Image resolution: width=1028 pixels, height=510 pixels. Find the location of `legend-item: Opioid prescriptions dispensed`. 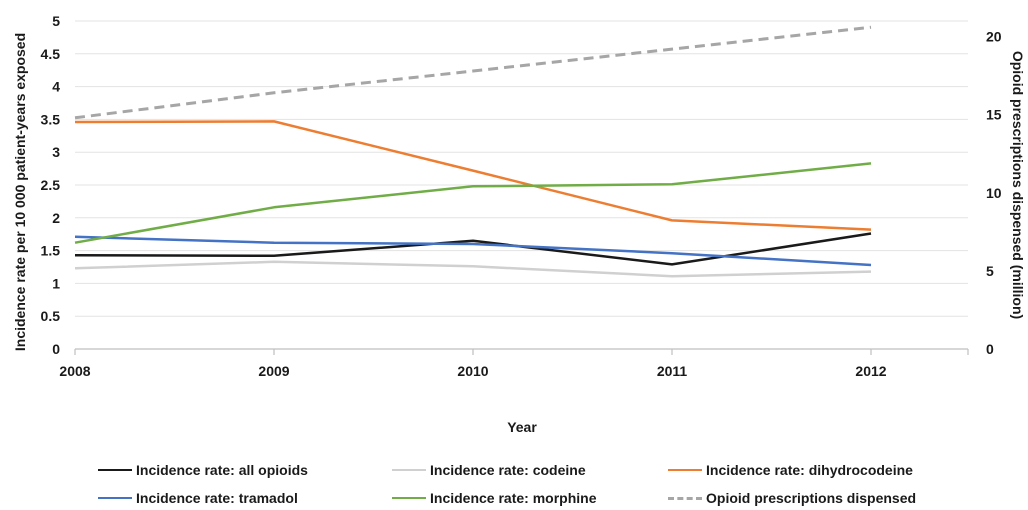

legend-item: Opioid prescriptions dispensed is located at coordinates (792, 498).